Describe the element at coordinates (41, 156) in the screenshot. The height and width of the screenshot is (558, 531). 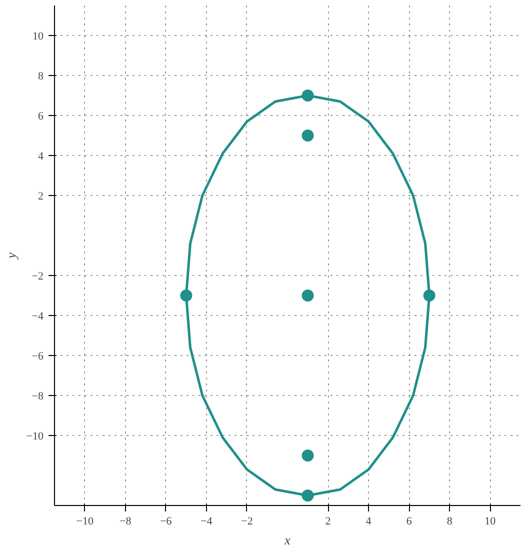
I see `y-tick-label: 4` at that location.